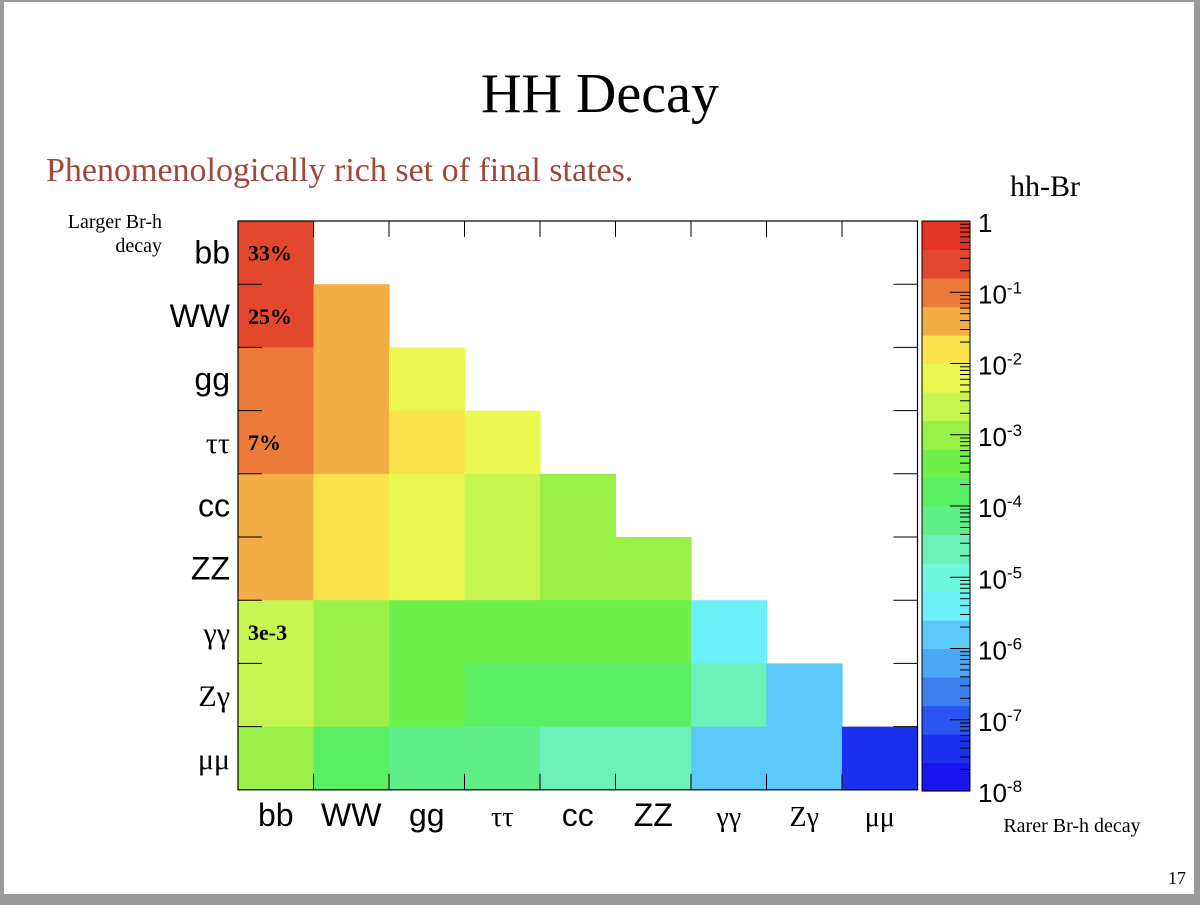  Describe the element at coordinates (1000, 650) in the screenshot. I see `colorbar-label: 10⁻⁶` at that location.